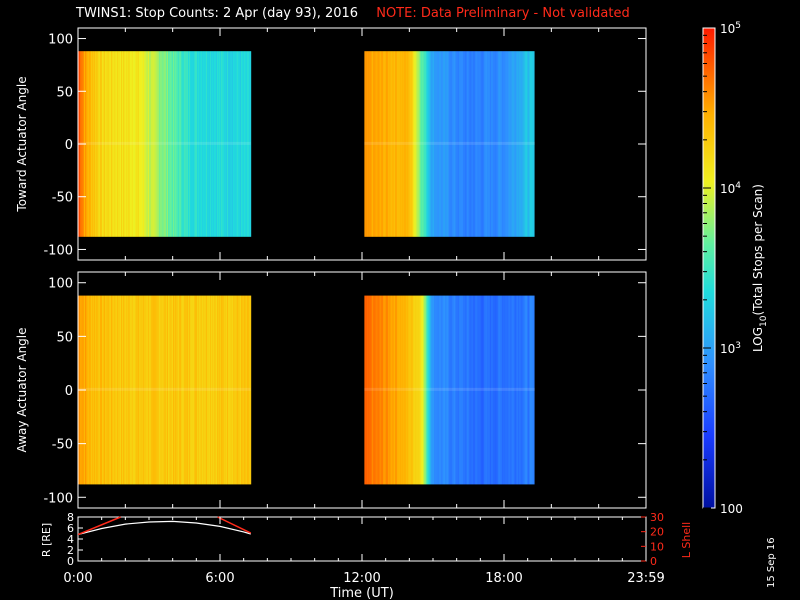 This screenshot has width=800, height=600. Describe the element at coordinates (70, 539) in the screenshot. I see `radius-tick-label: 4` at that location.